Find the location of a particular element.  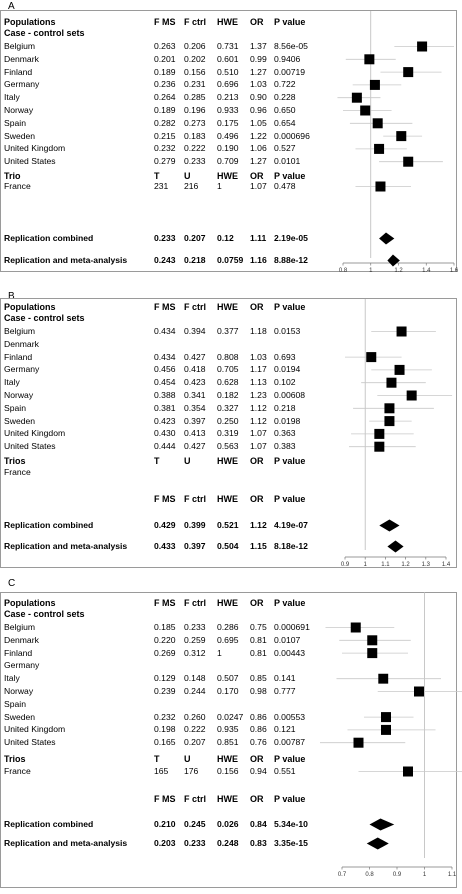

p-value: 5.34e-10 is located at coordinates (291, 824).